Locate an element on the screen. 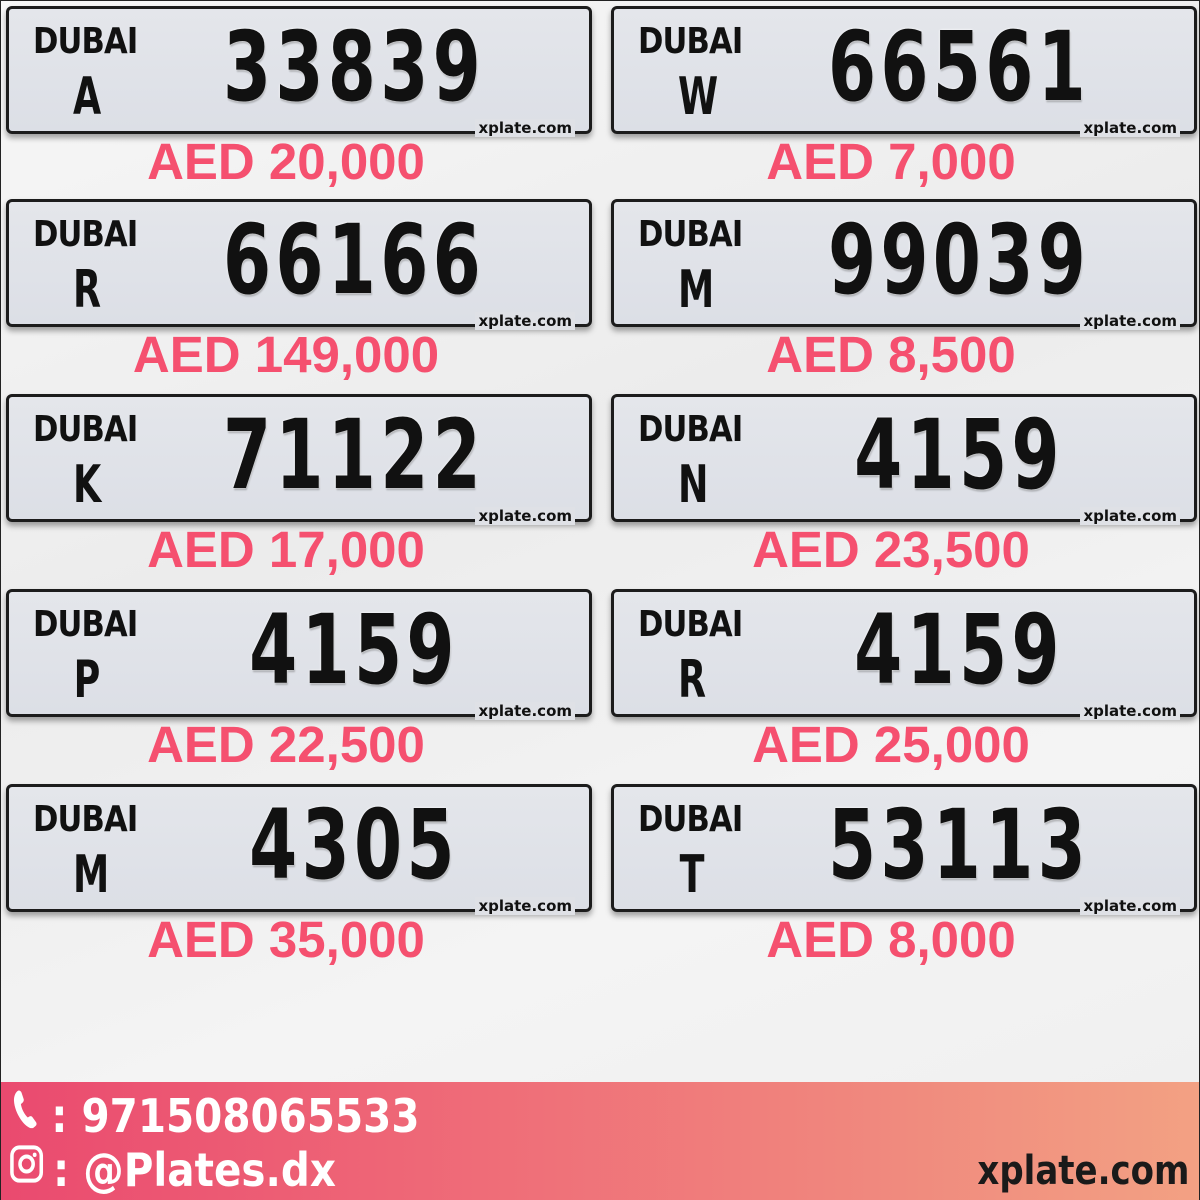 The width and height of the screenshot is (1200, 1200). plate-listing: DUBAI R 66166 xplate.com AED 149,000 is located at coordinates (299, 294).